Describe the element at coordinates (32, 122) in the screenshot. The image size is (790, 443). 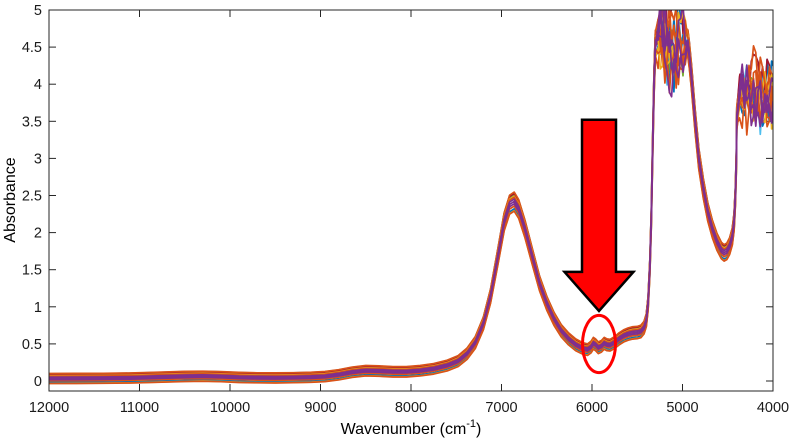
I see `y-tick-label: 3.5` at that location.